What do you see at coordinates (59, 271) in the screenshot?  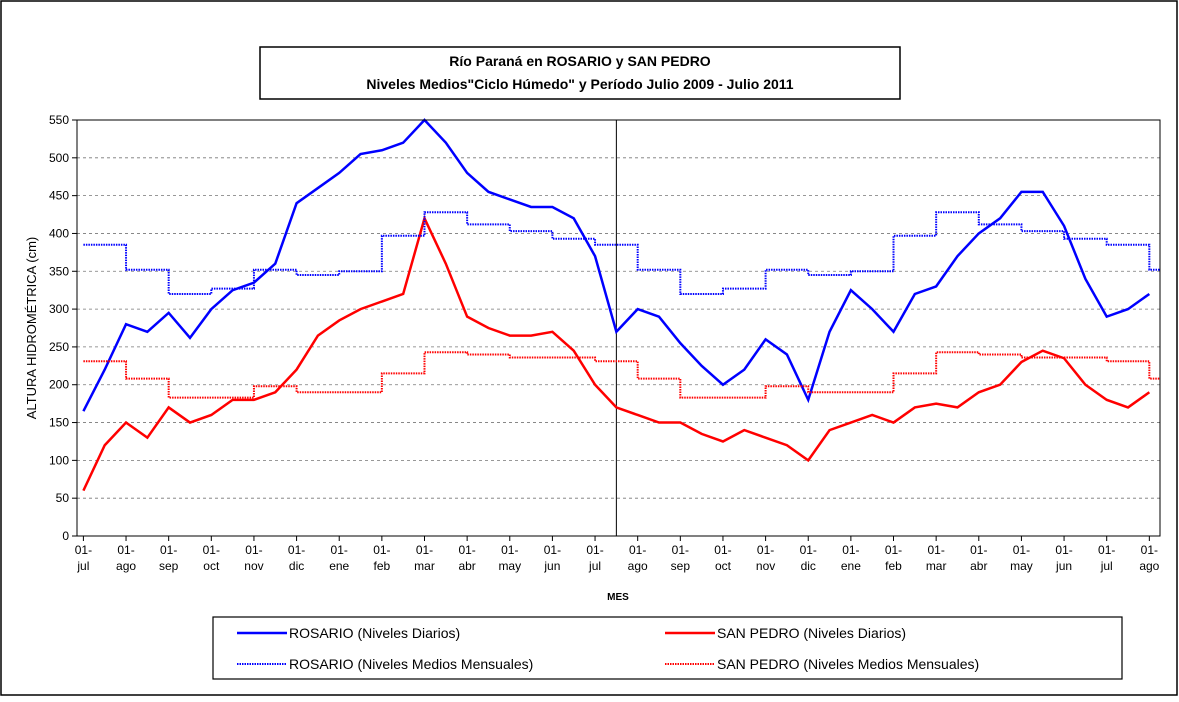 I see `y-tick-label: 350` at bounding box center [59, 271].